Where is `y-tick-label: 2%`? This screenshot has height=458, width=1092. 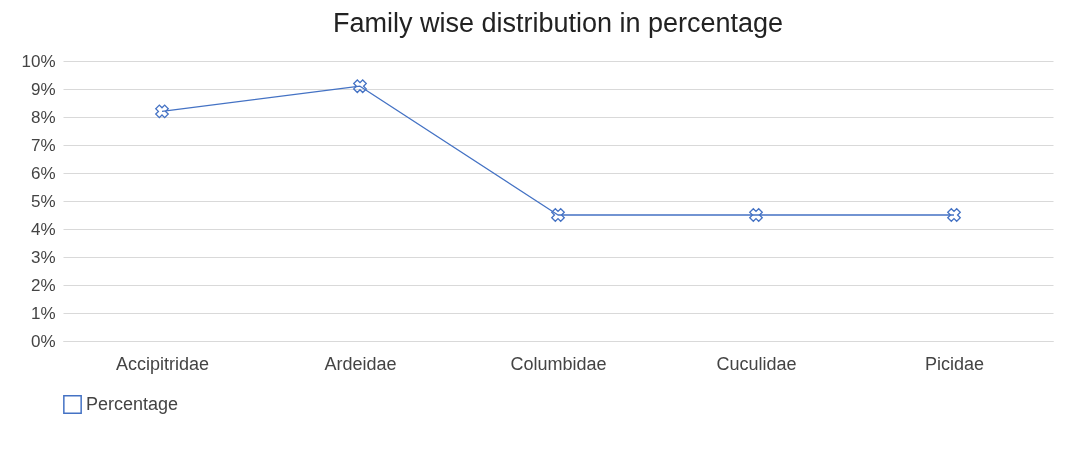 y-tick-label: 2% is located at coordinates (43, 285).